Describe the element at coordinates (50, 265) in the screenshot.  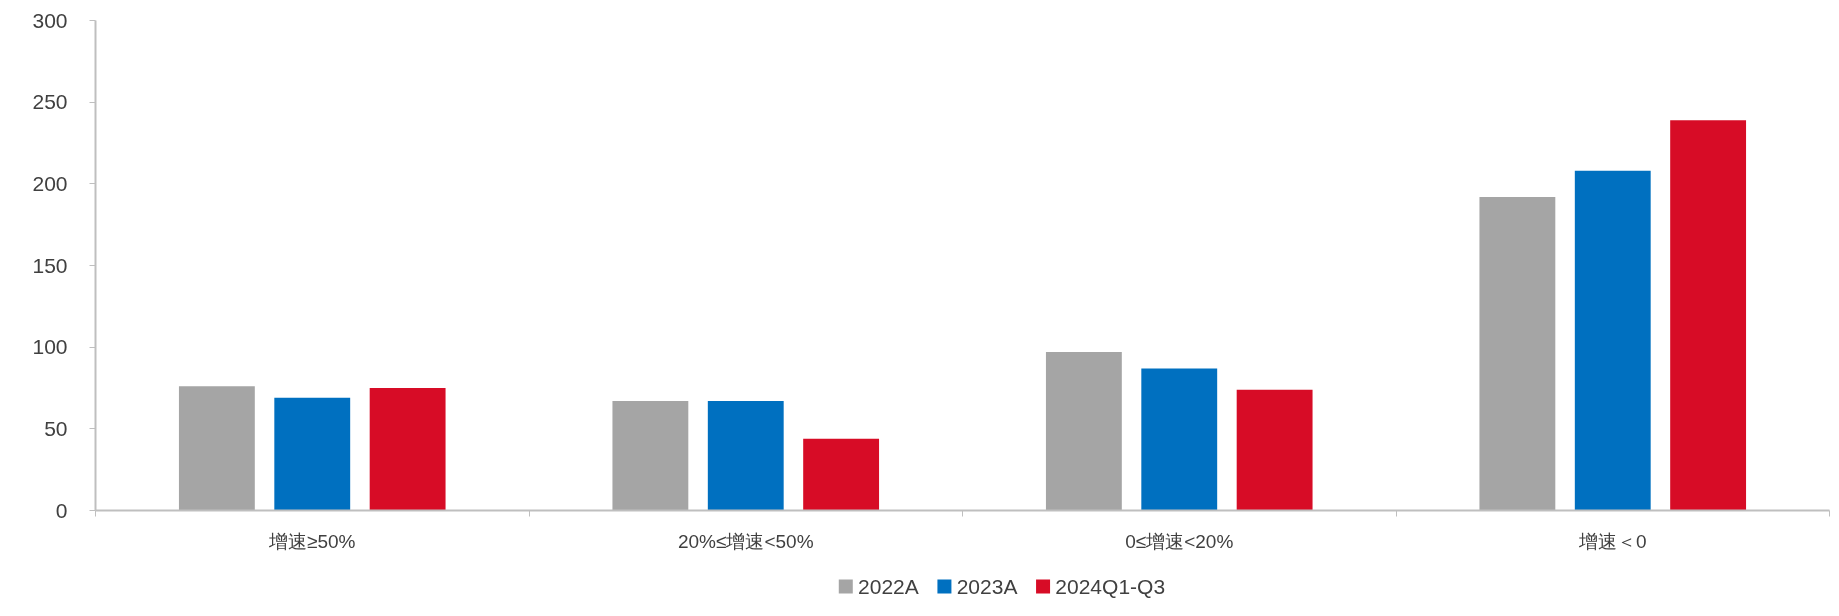
I see `y-tick-label: 150` at that location.